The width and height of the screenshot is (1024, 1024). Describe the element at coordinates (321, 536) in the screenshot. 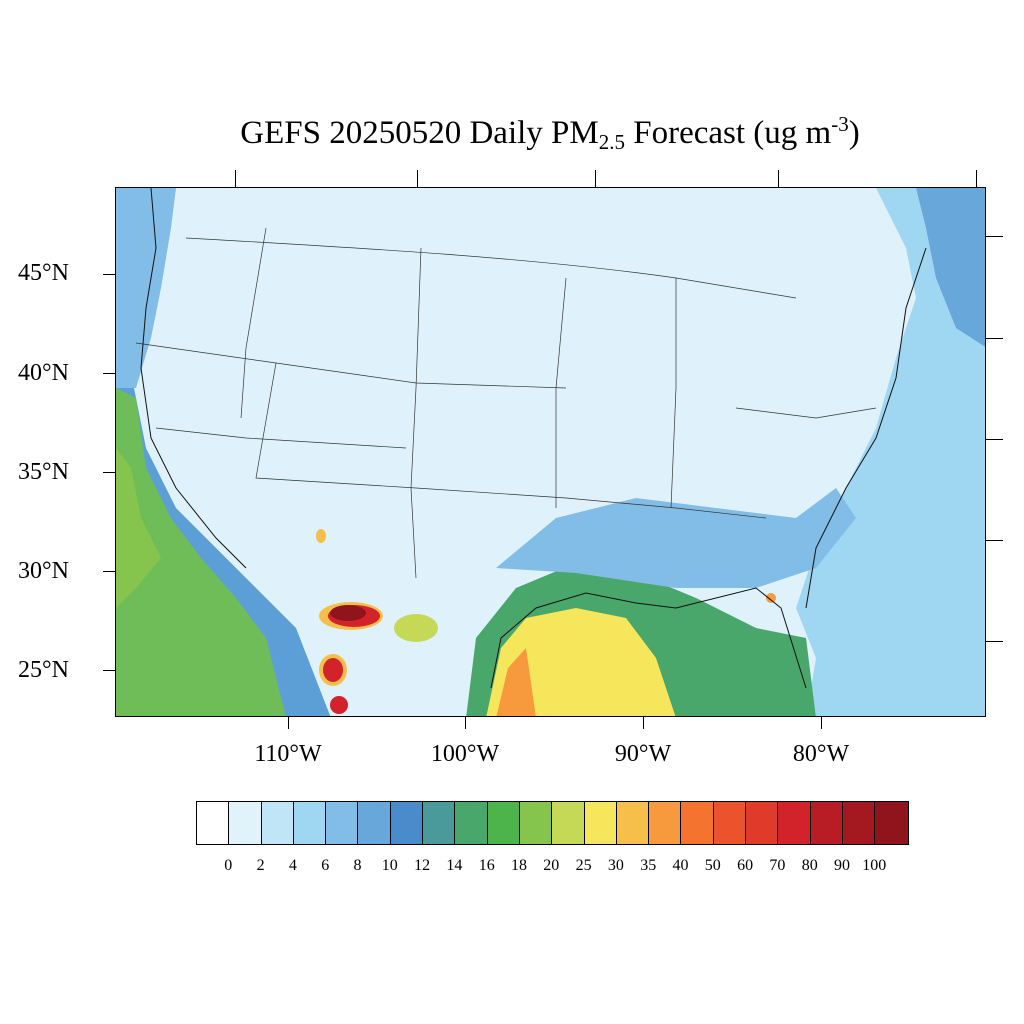

I see `arizona-hotspot` at that location.